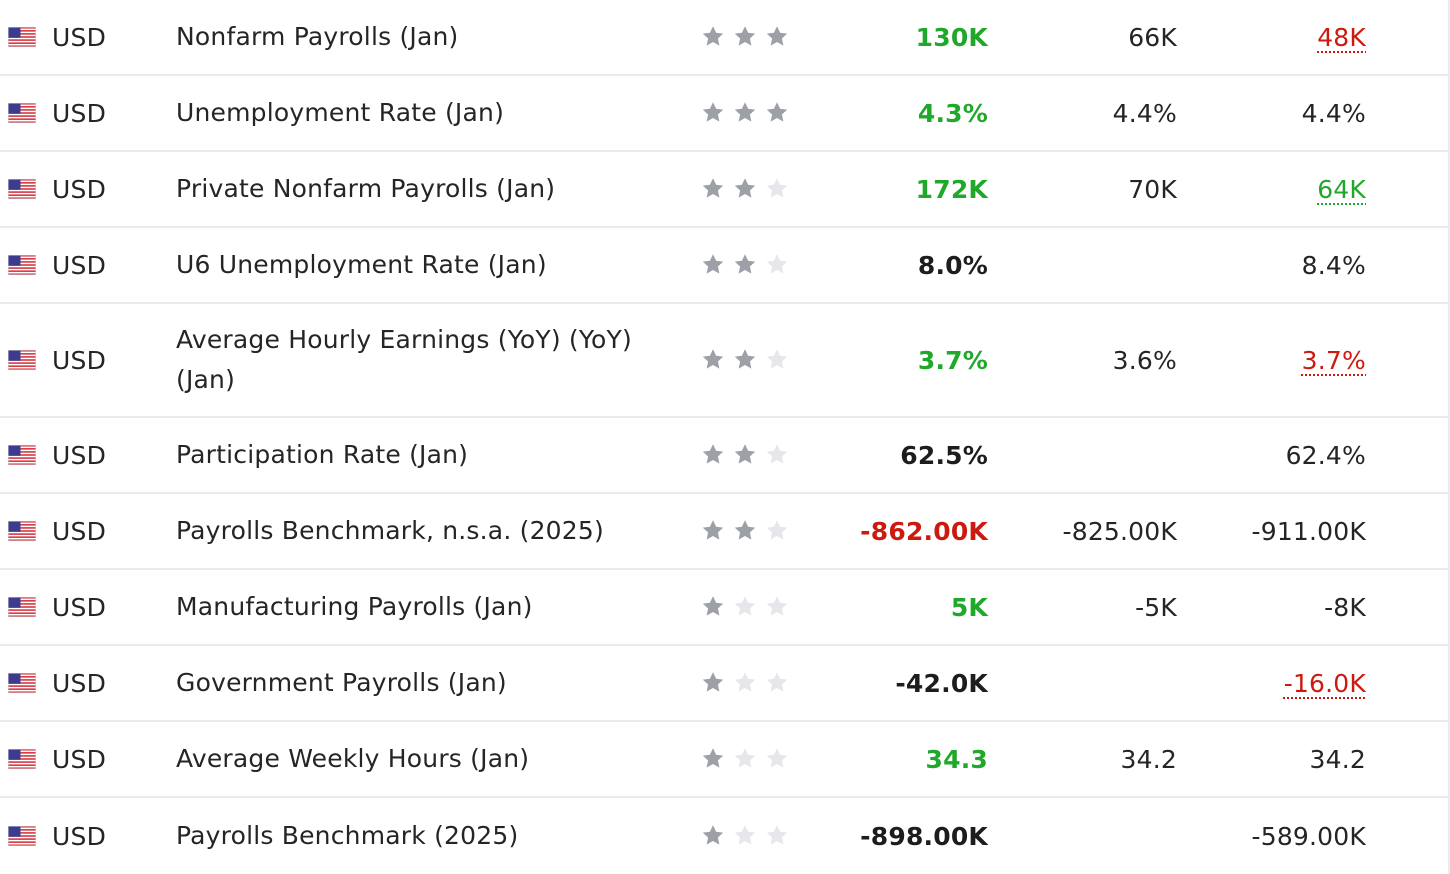  I want to click on previous-value: -16.0K, so click(1278, 683).